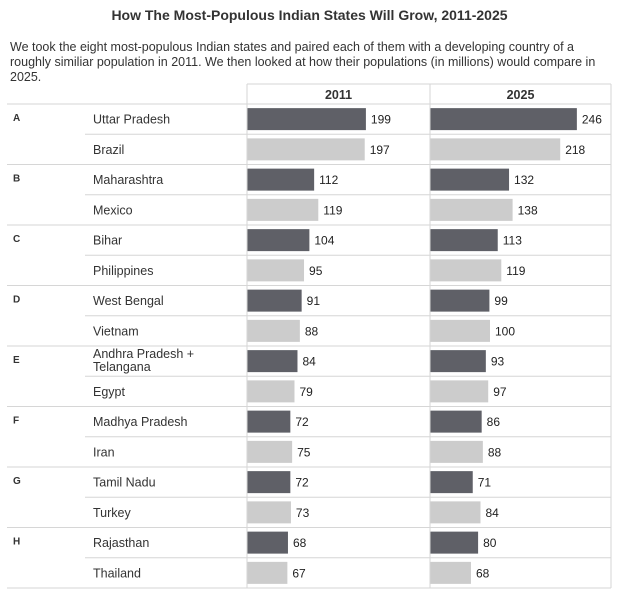 The image size is (619, 596). I want to click on column-header: 2011, so click(338, 95).